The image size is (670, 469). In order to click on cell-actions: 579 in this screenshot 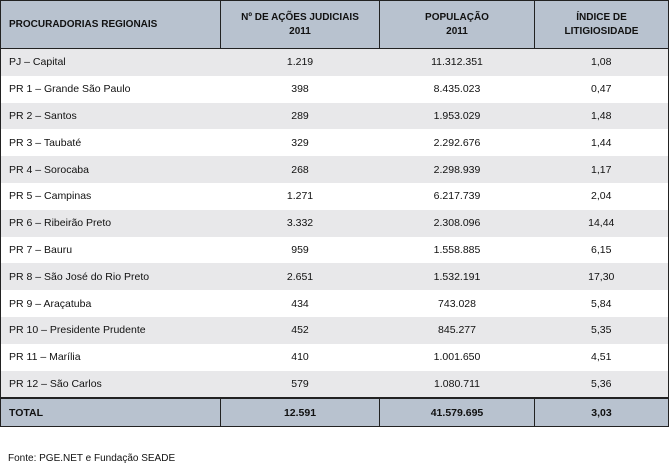, I will do `click(300, 383)`.